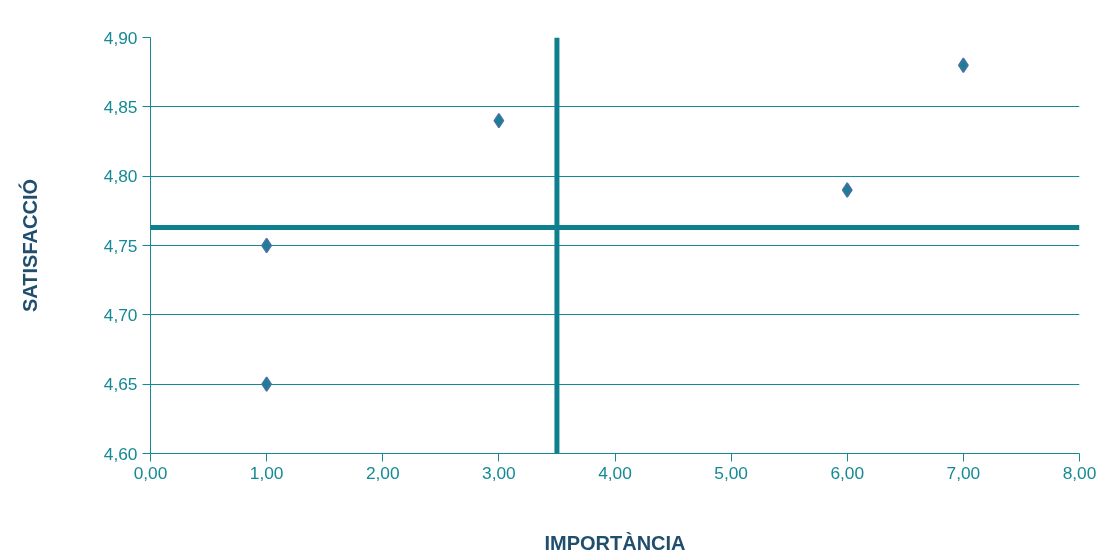  Describe the element at coordinates (963, 472) in the screenshot. I see `x-tick-label: 7,00` at that location.